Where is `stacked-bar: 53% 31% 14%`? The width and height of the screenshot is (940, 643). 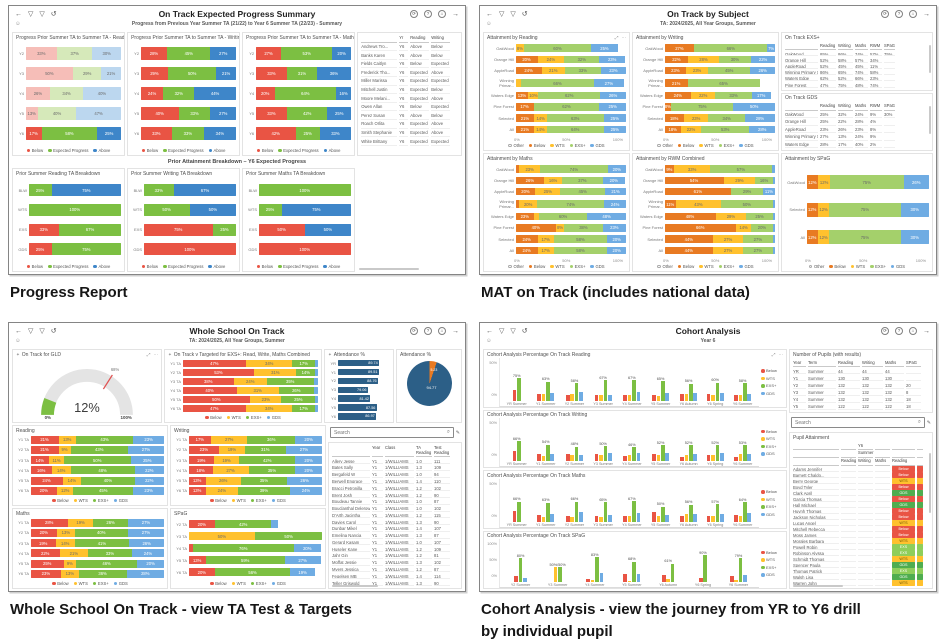 stacked-bar: 53% 31% 14% is located at coordinates (250, 372).